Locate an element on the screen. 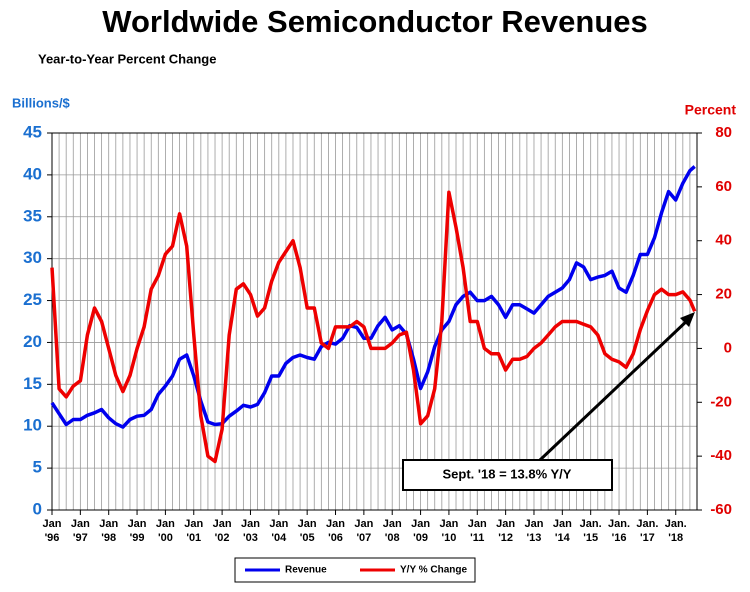 This screenshot has height=592, width=750. annotation-arrow is located at coordinates (615, 389).